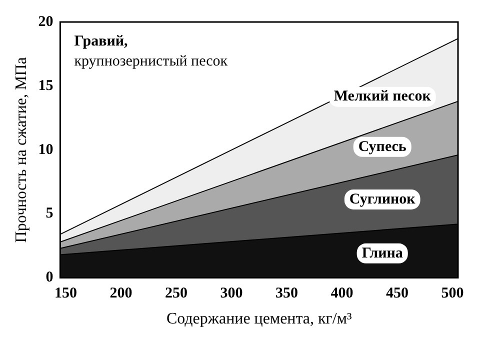  What do you see at coordinates (50, 214) in the screenshot?
I see `y-tick-label: 5` at bounding box center [50, 214].